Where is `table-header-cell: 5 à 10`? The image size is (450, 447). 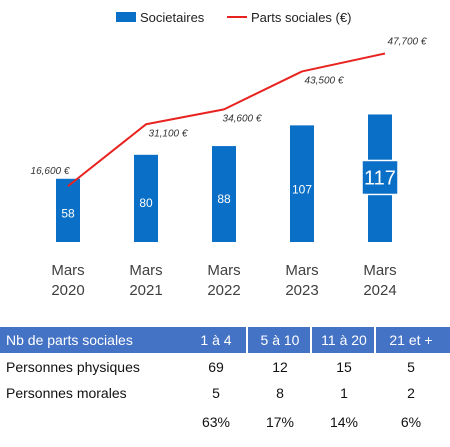 table-header-cell: 5 à 10 is located at coordinates (280, 340).